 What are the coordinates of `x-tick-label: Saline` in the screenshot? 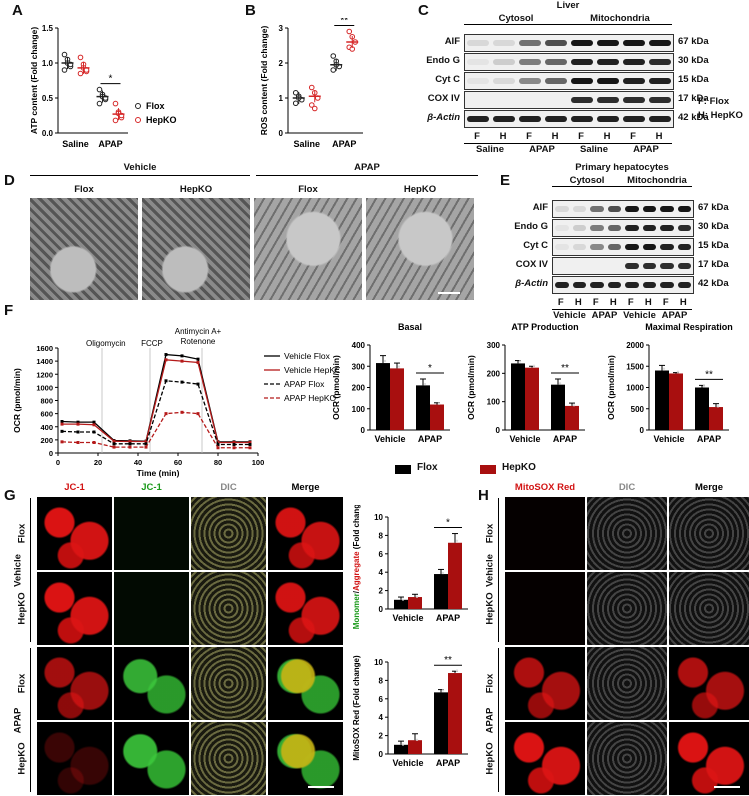 It's located at (75, 144).